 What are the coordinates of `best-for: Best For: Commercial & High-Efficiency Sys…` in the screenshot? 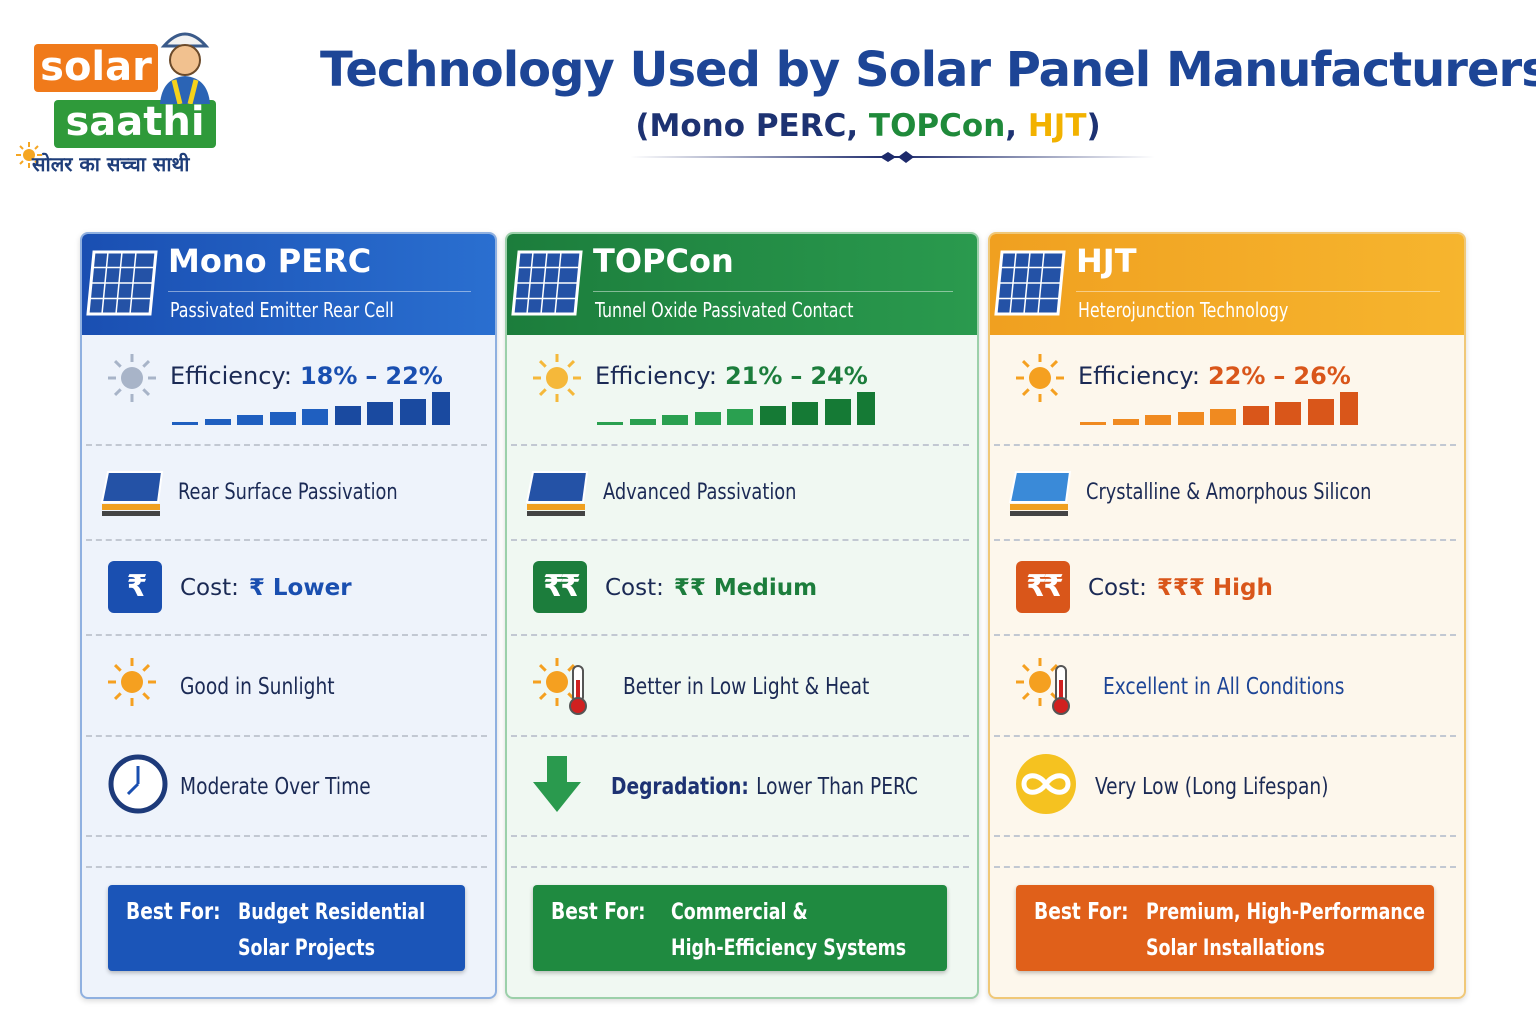 It's located at (740, 928).